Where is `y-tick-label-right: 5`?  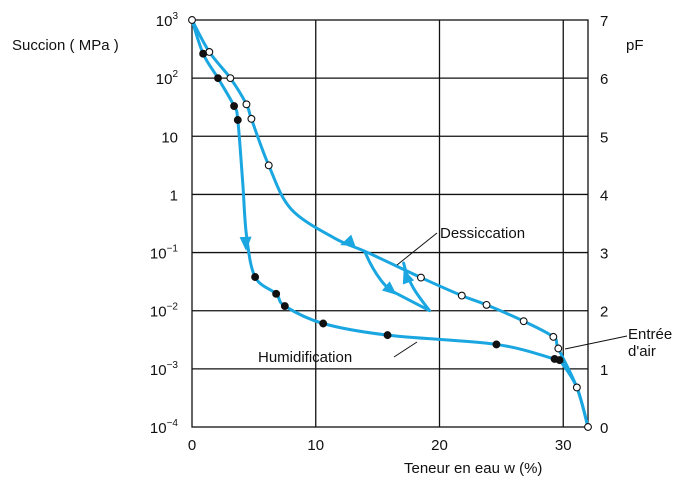
y-tick-label-right: 5 is located at coordinates (604, 137).